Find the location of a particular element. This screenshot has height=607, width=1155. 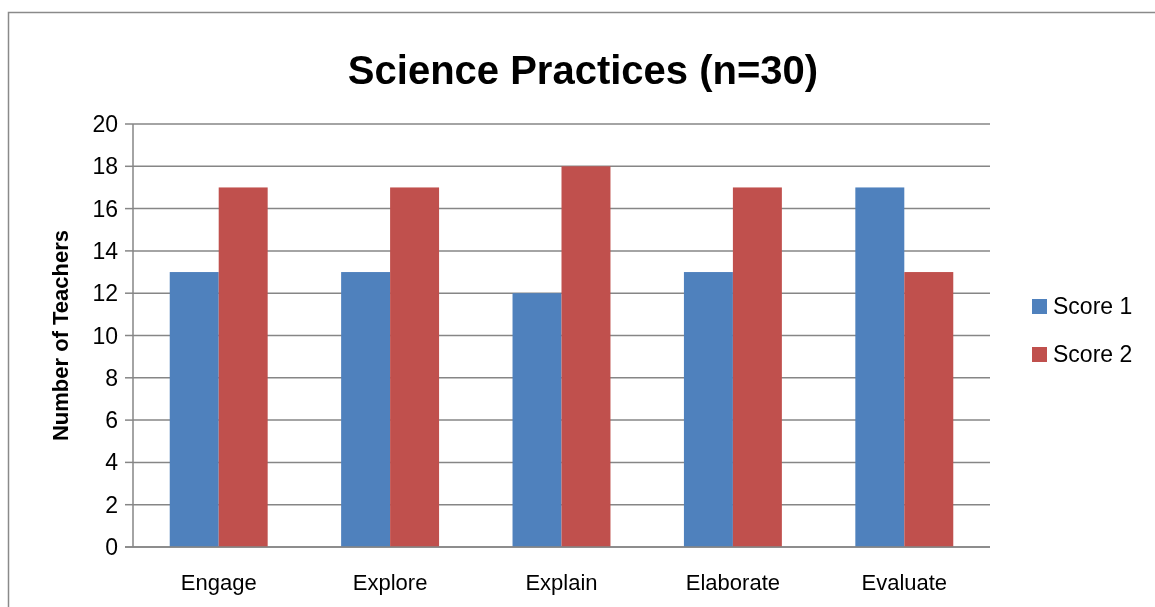

y-tick-label: 18 is located at coordinates (105, 166).